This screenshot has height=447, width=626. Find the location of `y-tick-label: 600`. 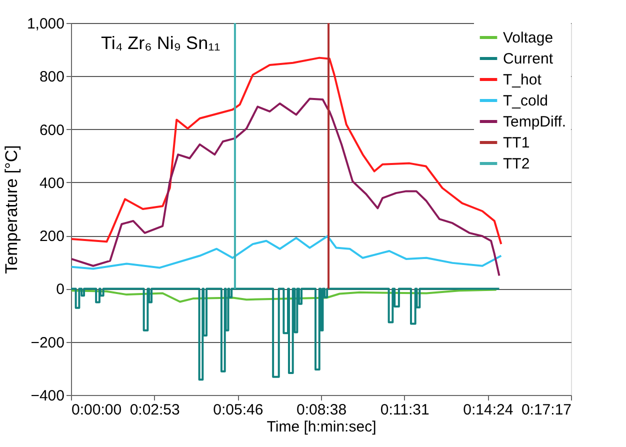

y-tick-label: 600 is located at coordinates (51, 130).